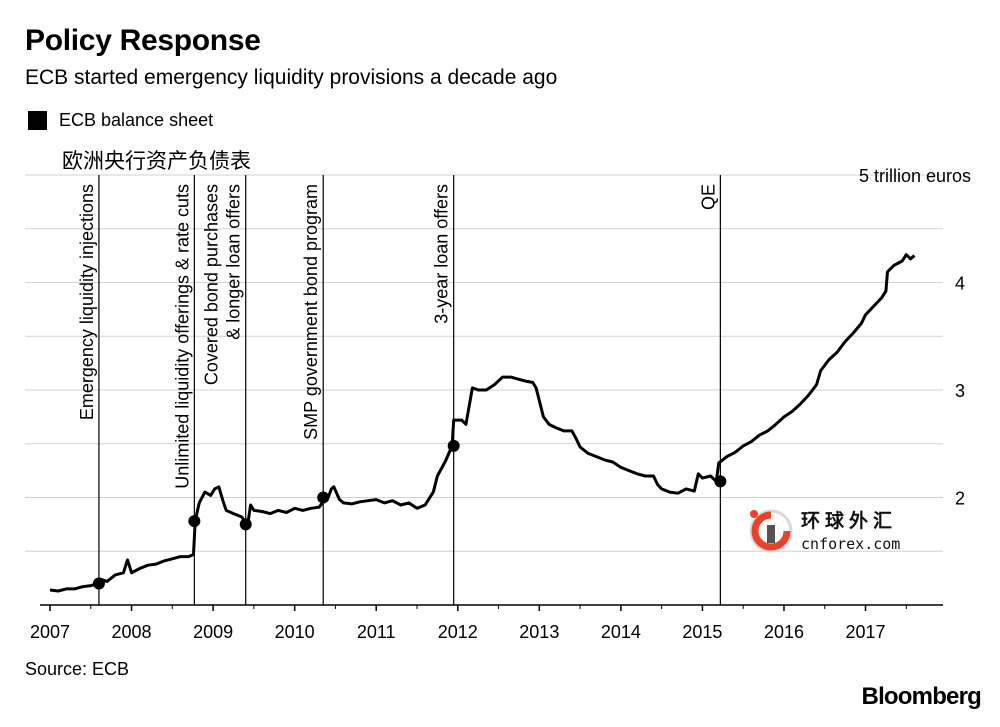  What do you see at coordinates (915, 337) in the screenshot?
I see `y-axis-labels: 2 3 4 5 trillion euros` at bounding box center [915, 337].